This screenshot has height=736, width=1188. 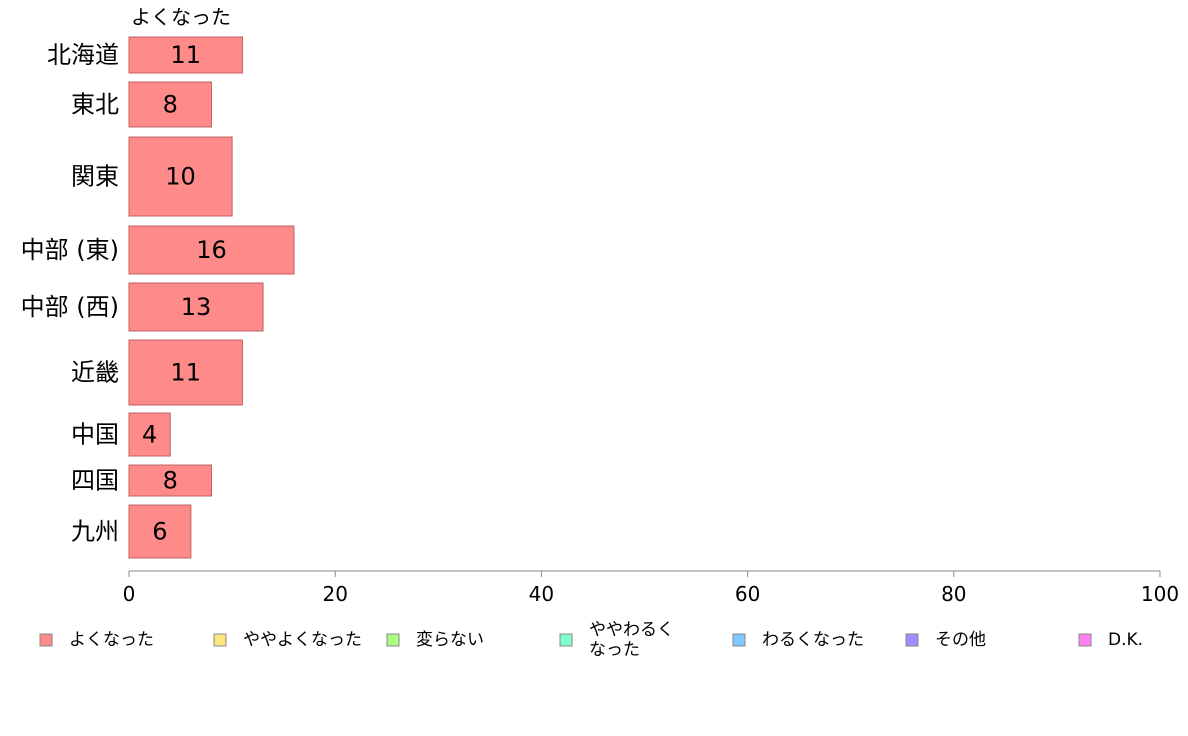 What do you see at coordinates (95, 435) in the screenshot?
I see `category-label: 中国` at bounding box center [95, 435].